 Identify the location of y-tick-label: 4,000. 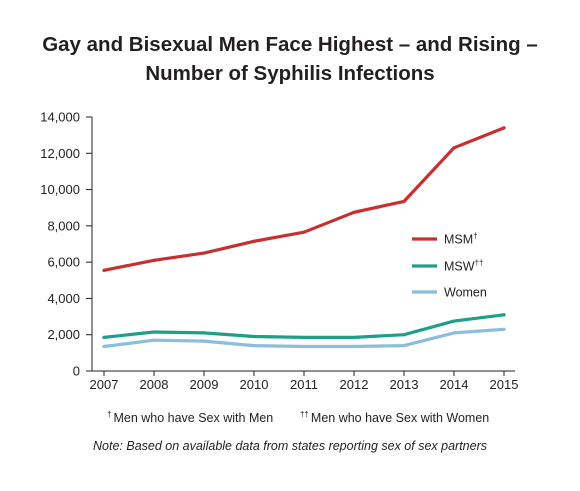
(63, 298).